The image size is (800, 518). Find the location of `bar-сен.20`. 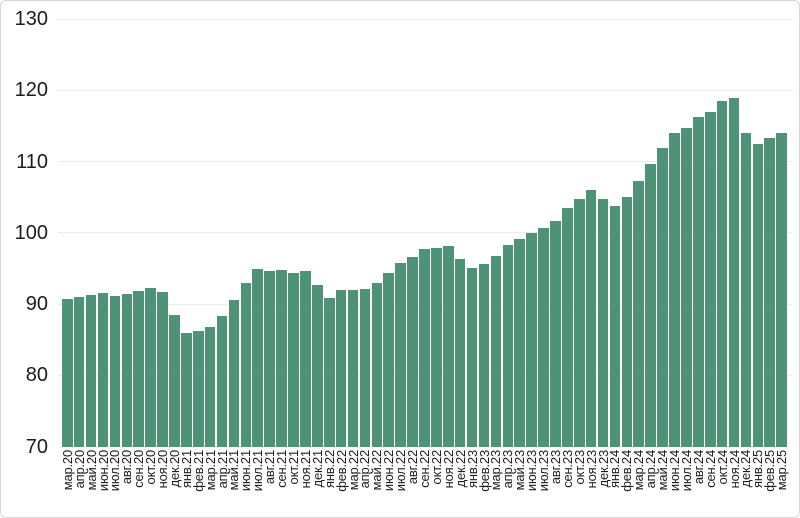

bar-сен.20 is located at coordinates (139, 369).